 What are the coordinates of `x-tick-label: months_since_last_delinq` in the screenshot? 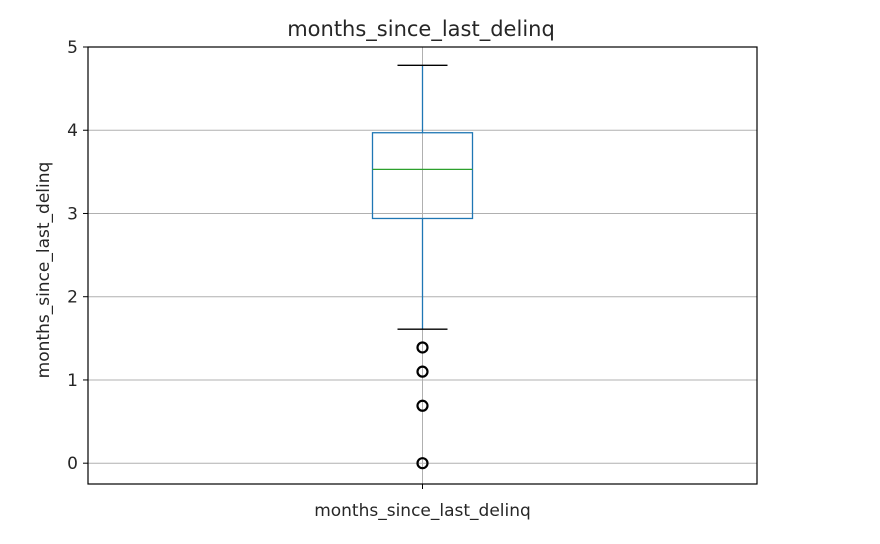 It's located at (422, 511).